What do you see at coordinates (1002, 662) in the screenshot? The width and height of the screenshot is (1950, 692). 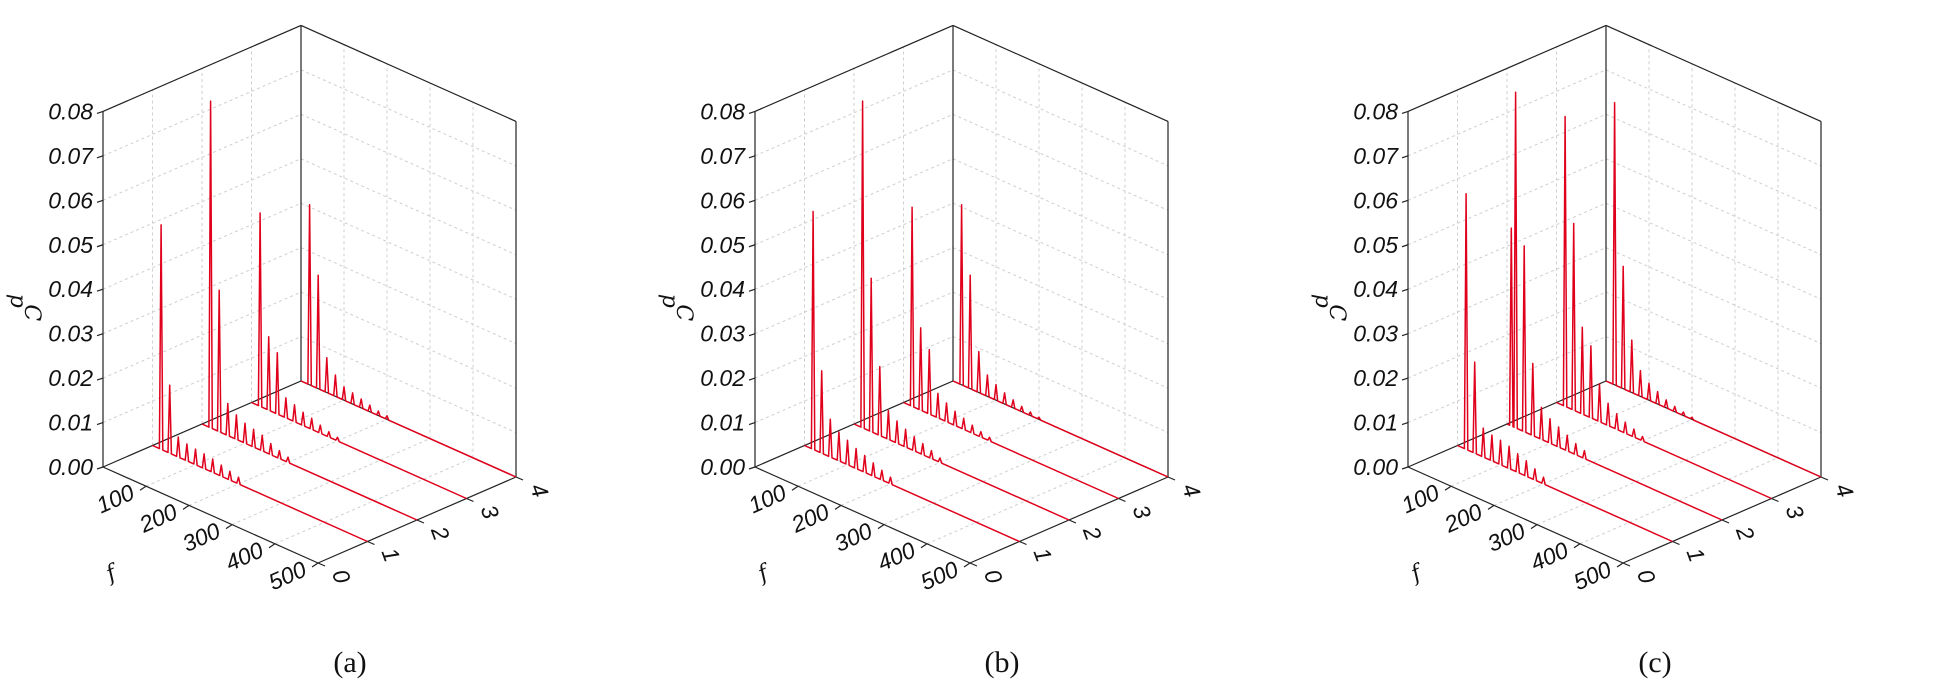 I see `panel-label: (b)` at bounding box center [1002, 662].